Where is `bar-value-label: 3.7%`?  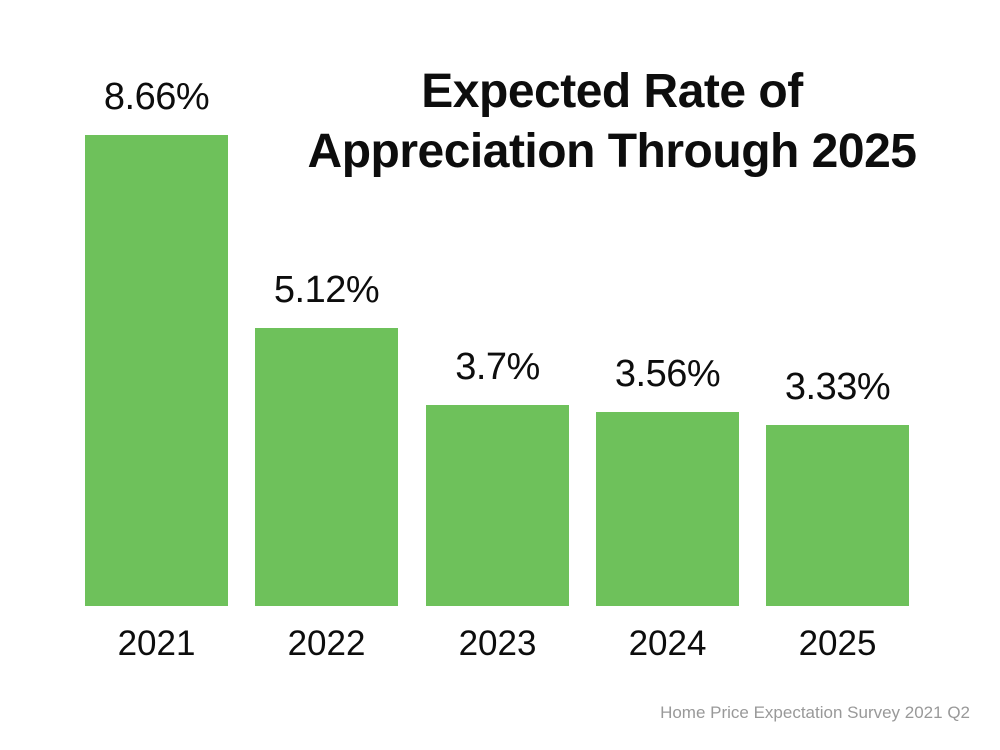
bar-value-label: 3.7% is located at coordinates (497, 367).